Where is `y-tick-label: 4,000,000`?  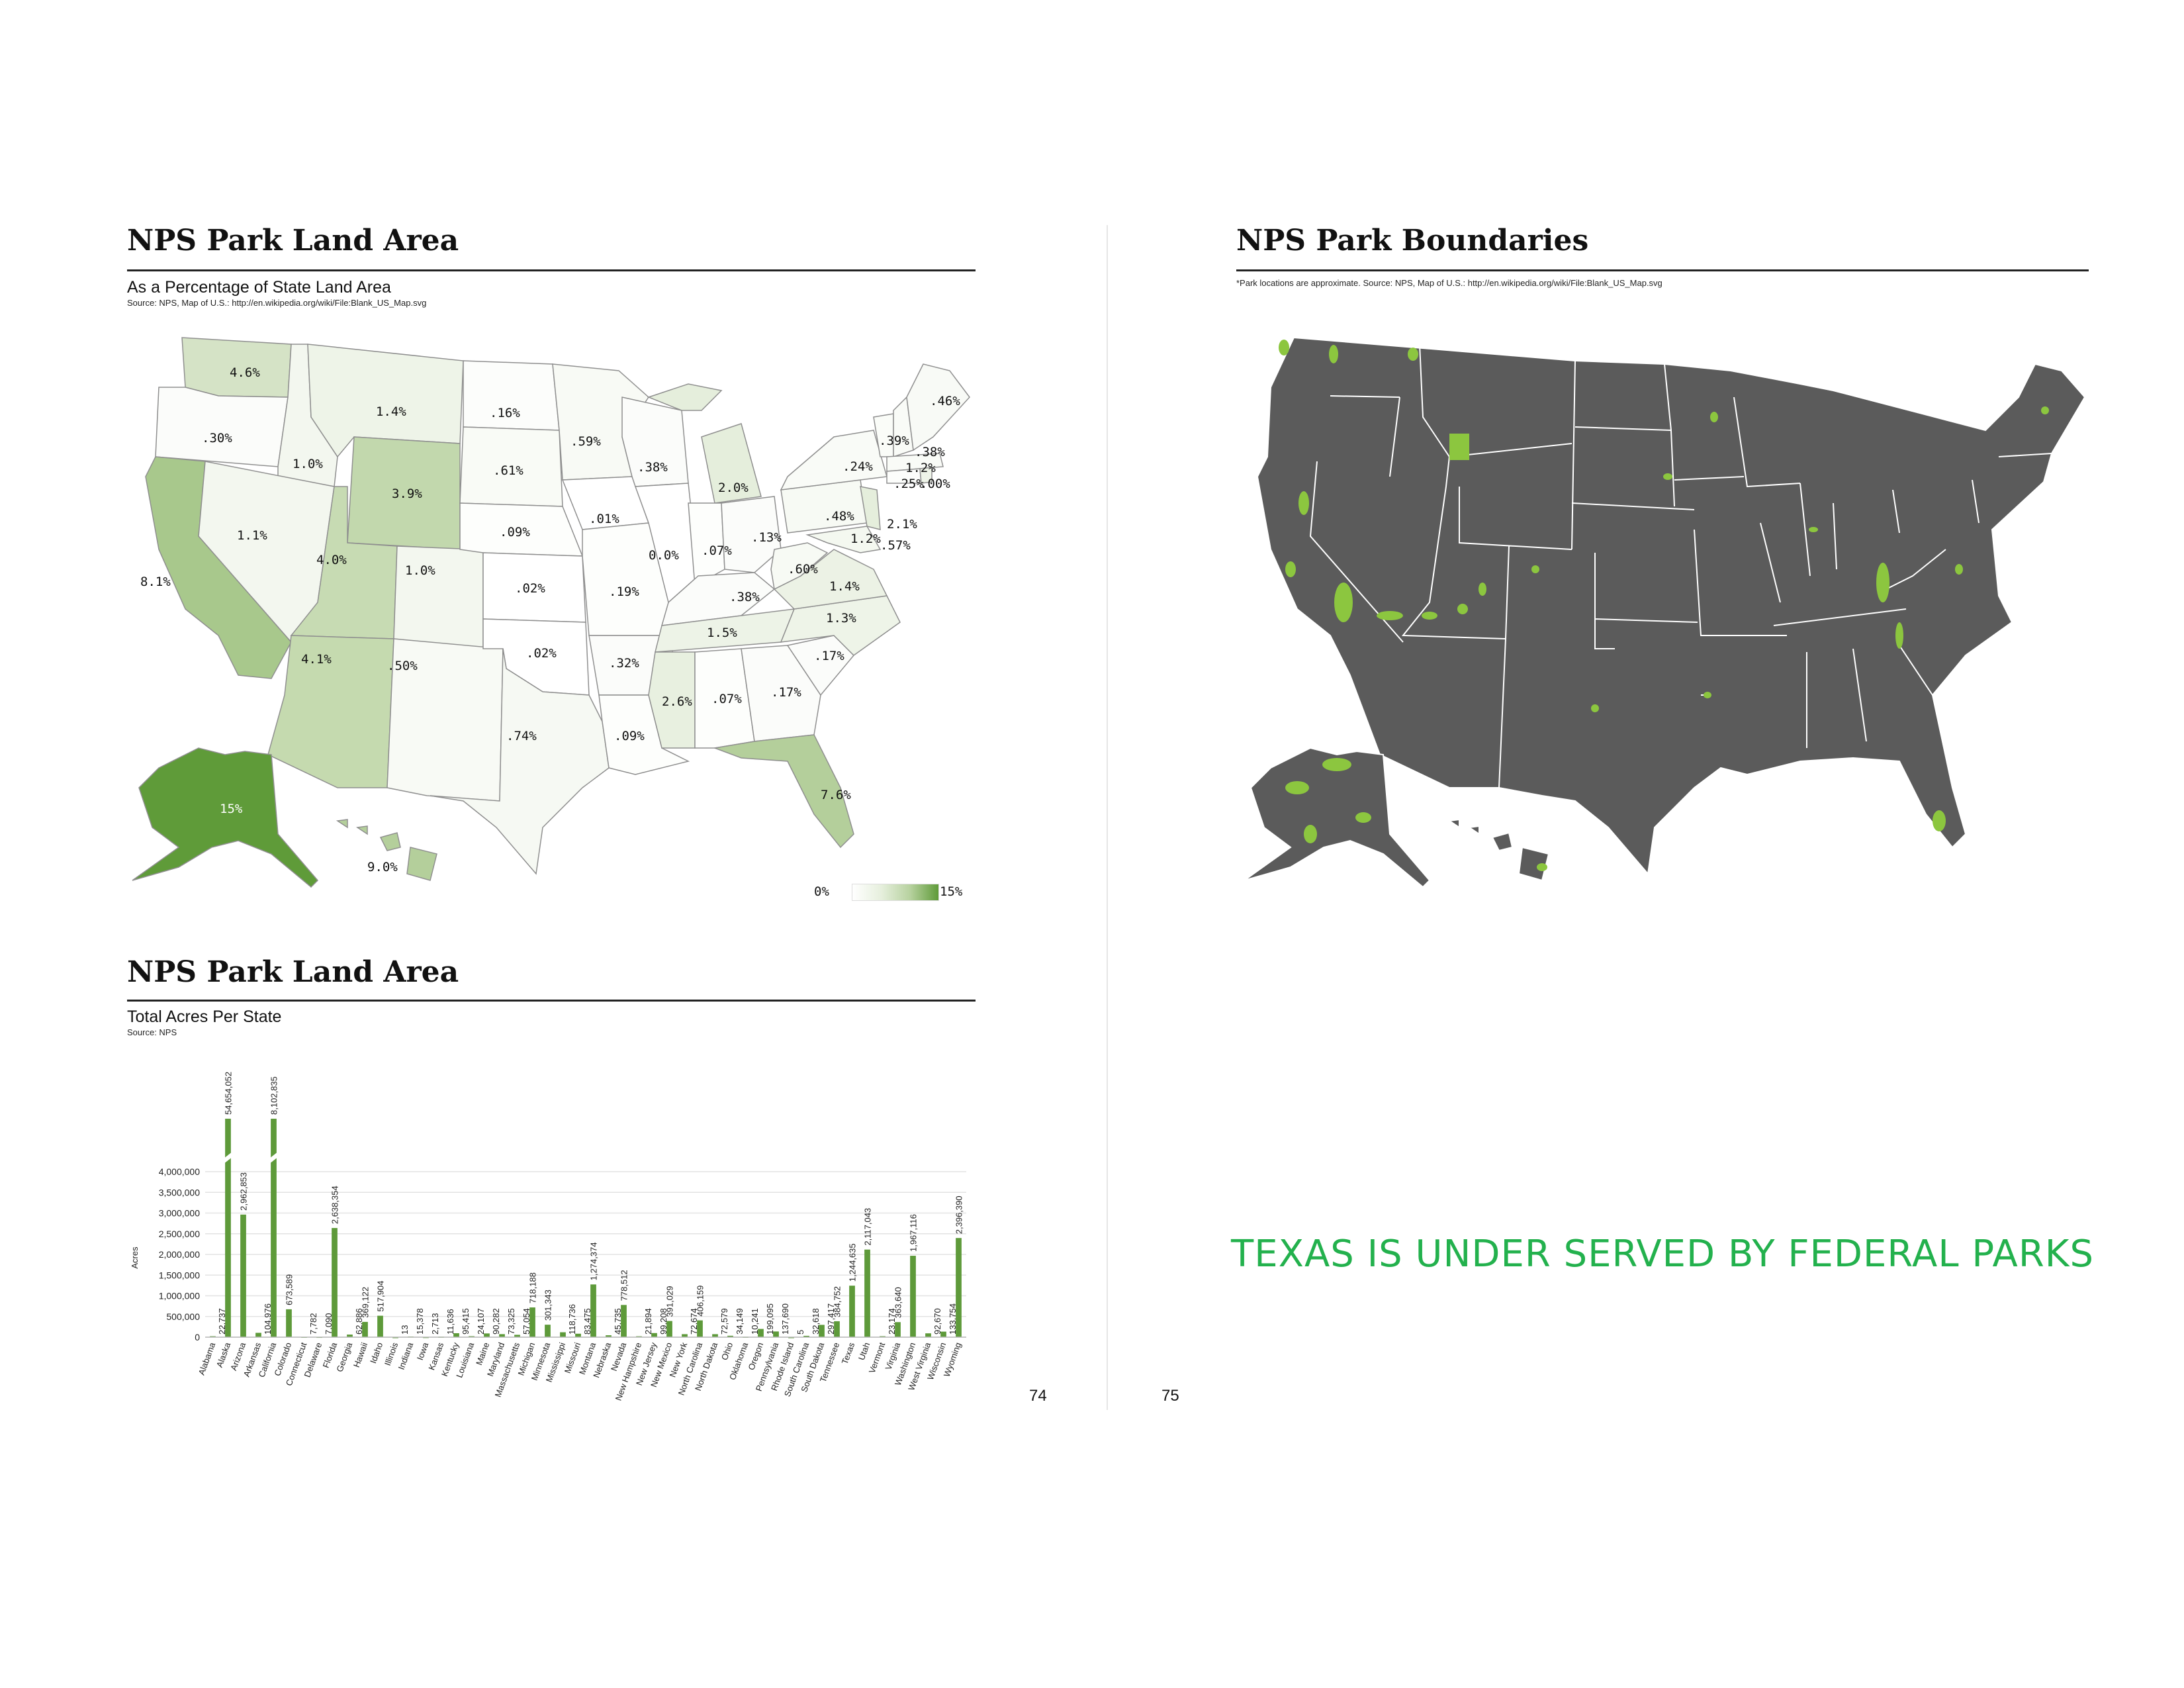 y-tick-label: 4,000,000 is located at coordinates (179, 1171).